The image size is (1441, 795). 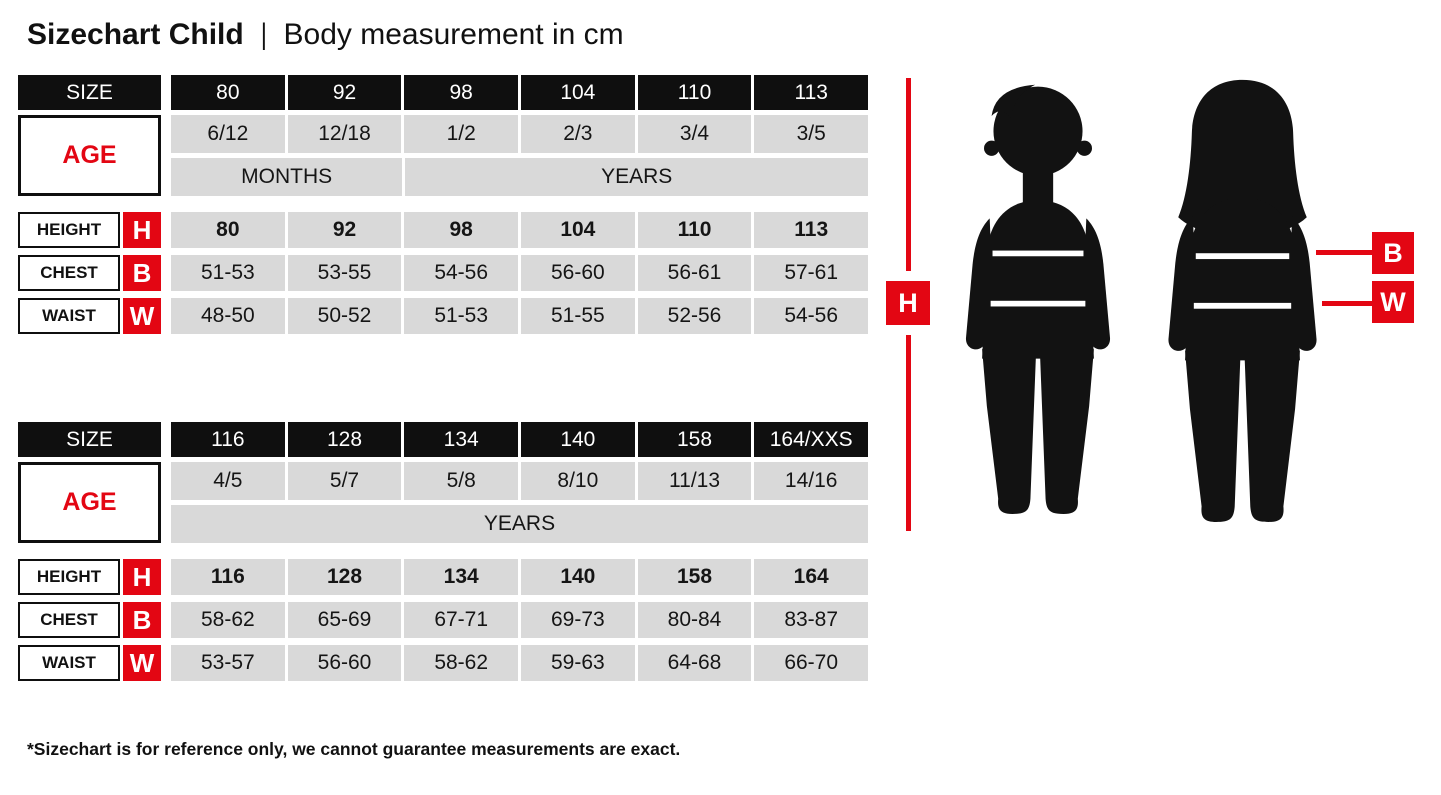 I want to click on age-cell: 3/4, so click(x=694, y=134).